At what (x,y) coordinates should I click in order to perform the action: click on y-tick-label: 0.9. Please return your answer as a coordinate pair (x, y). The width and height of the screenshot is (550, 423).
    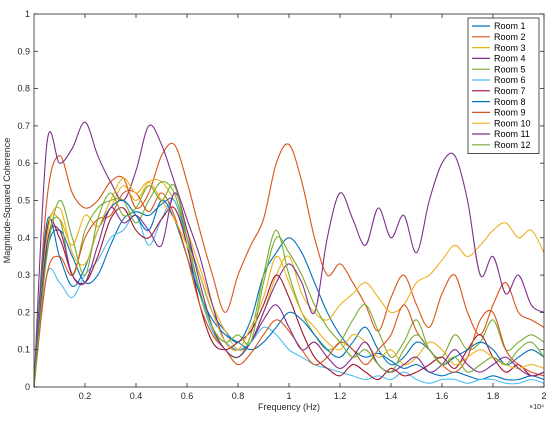
    Looking at the image, I should click on (23, 51).